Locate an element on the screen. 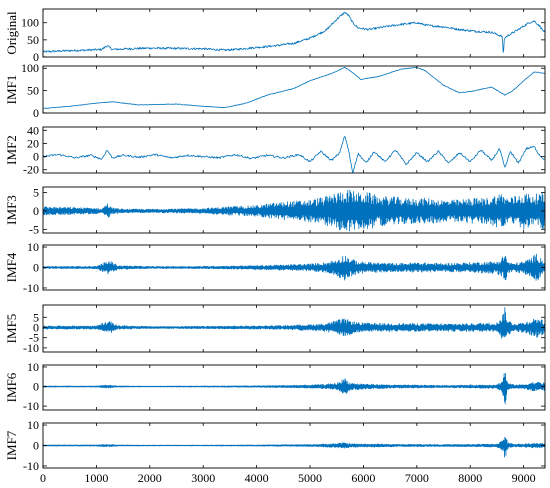 The width and height of the screenshot is (550, 488). series-line-original is located at coordinates (294, 32).